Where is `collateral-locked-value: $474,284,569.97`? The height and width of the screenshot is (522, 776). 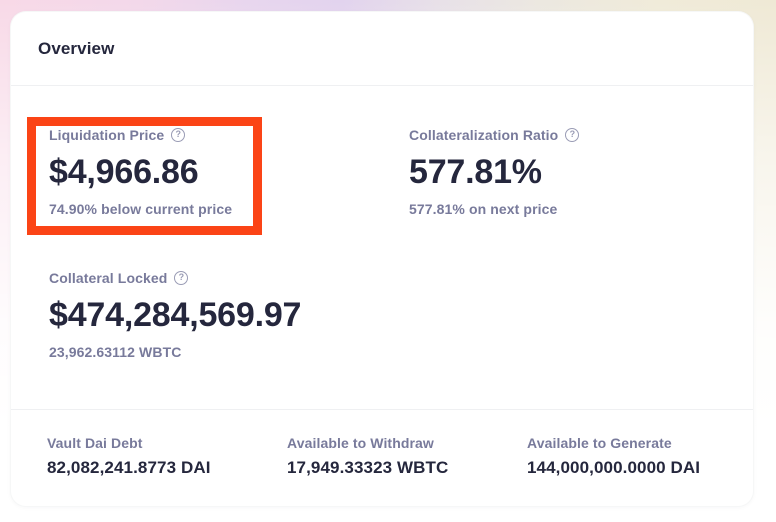 collateral-locked-value: $474,284,569.97 is located at coordinates (175, 315).